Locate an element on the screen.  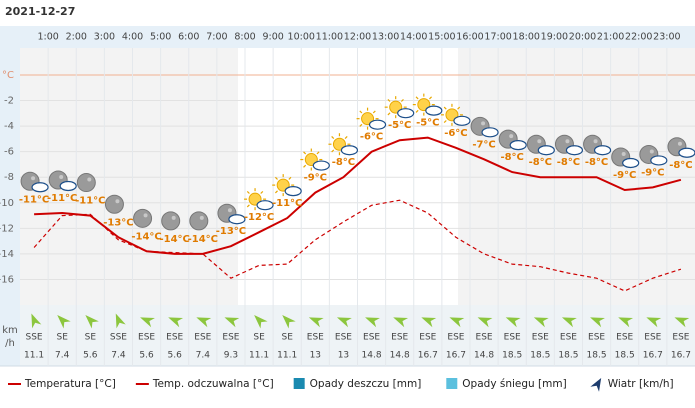
wind-speed: 9.3 is located at coordinates (231, 356).